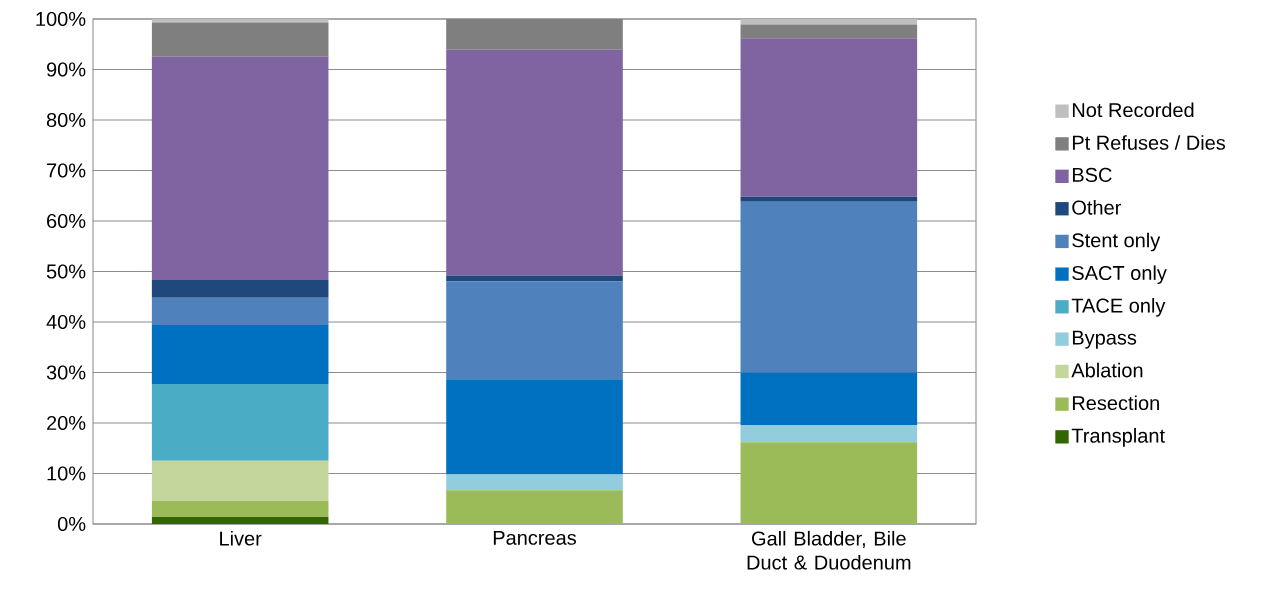  I want to click on y-tick-label: 70%, so click(66, 170).